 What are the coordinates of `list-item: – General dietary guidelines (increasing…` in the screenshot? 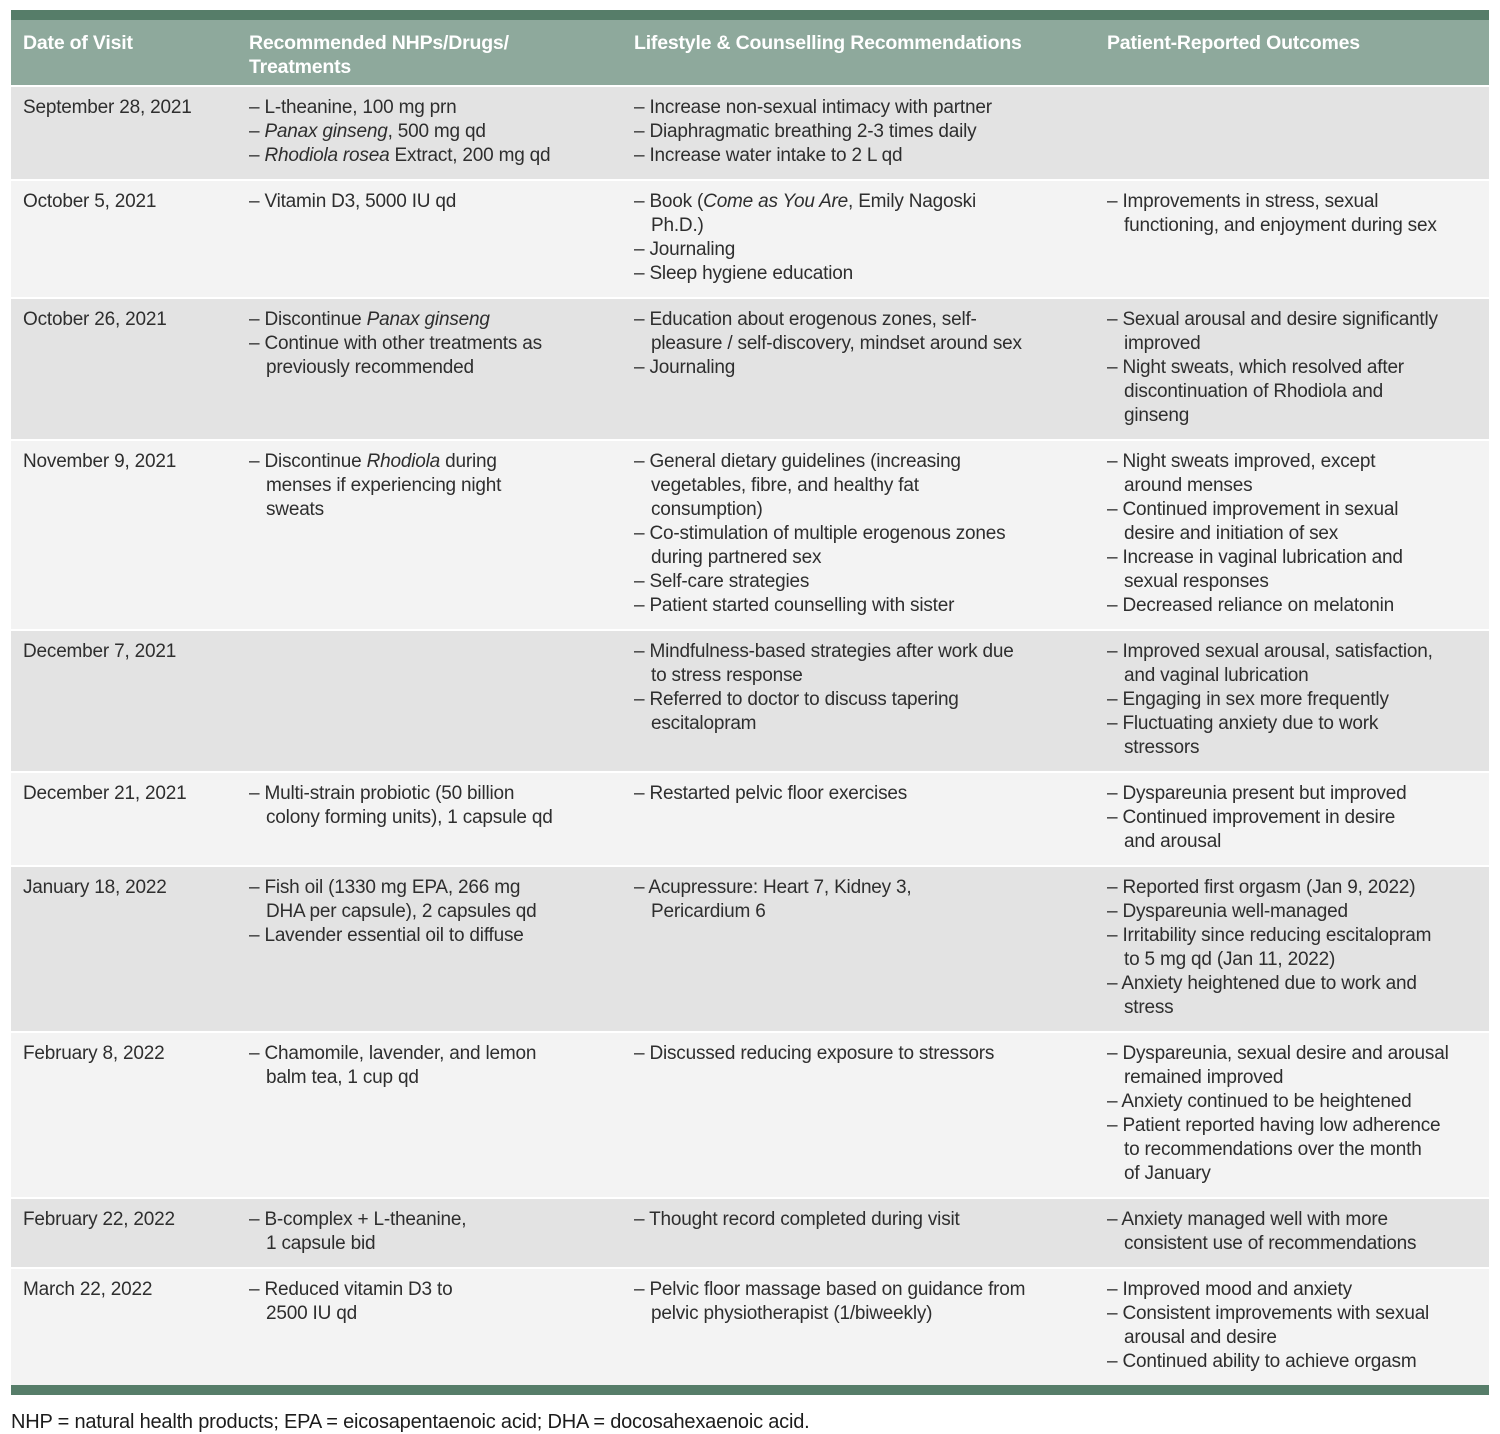 It's located at (797, 485).